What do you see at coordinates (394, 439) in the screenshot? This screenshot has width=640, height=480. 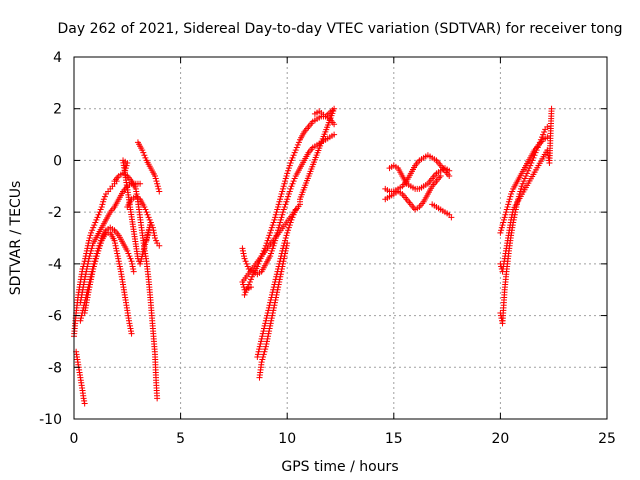 I see `x-tick-label: 15` at bounding box center [394, 439].